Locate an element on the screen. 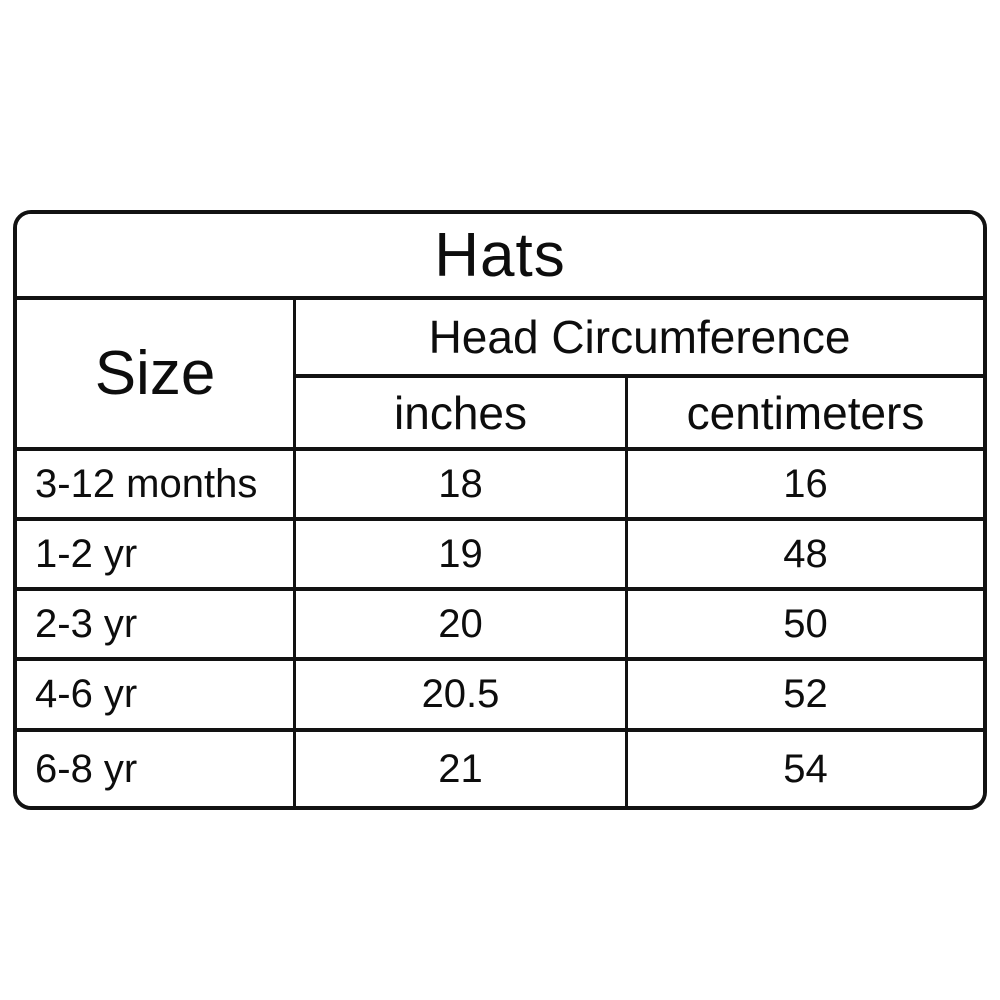  row-size-label: 1-2 yr is located at coordinates (156, 556).